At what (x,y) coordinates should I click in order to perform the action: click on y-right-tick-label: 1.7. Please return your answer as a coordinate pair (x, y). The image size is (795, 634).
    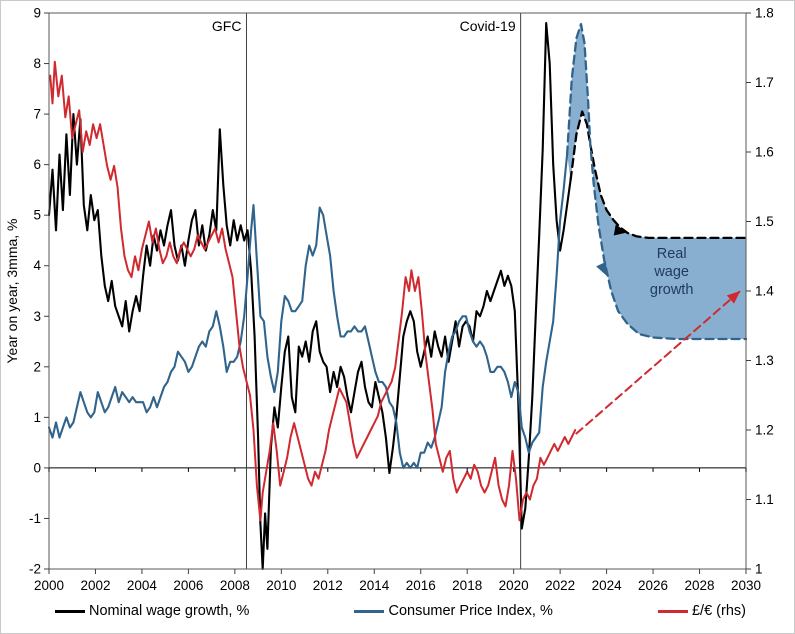
    Looking at the image, I should click on (764, 82).